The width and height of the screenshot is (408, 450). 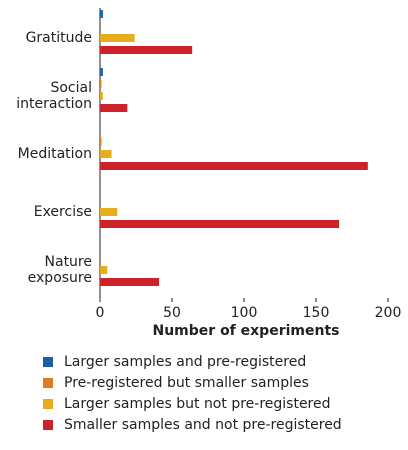 I want to click on legend-label: Smaller samples and not pre-registered, so click(x=203, y=425).